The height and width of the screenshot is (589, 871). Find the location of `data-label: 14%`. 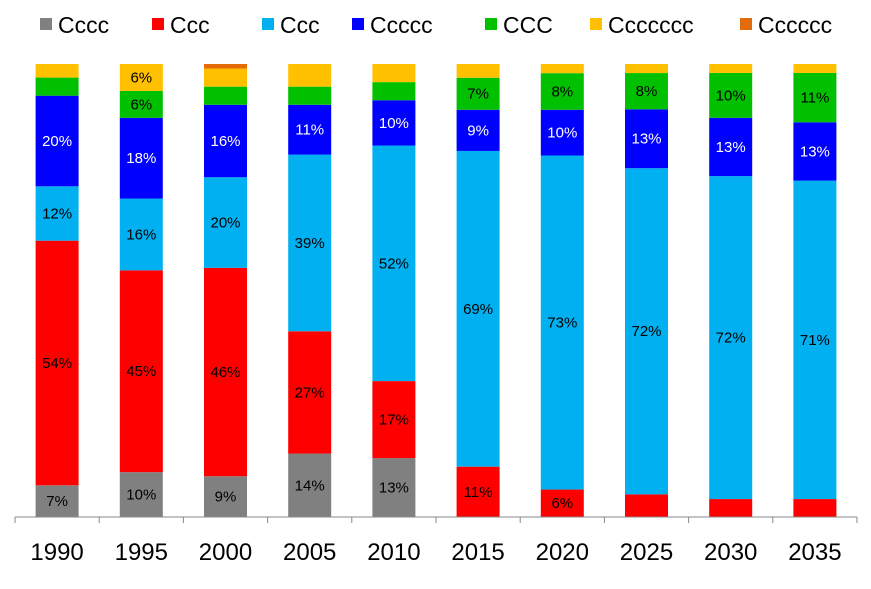

data-label: 14% is located at coordinates (310, 485).